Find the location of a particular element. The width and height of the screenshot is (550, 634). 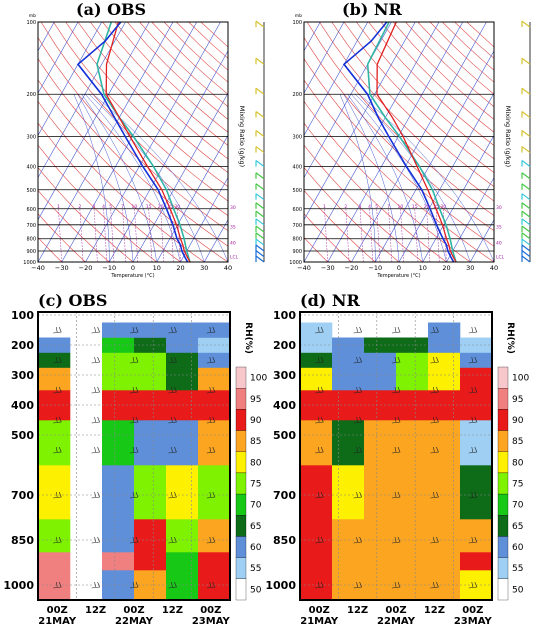

pressure-tick-label: 500 is located at coordinates (284, 435).